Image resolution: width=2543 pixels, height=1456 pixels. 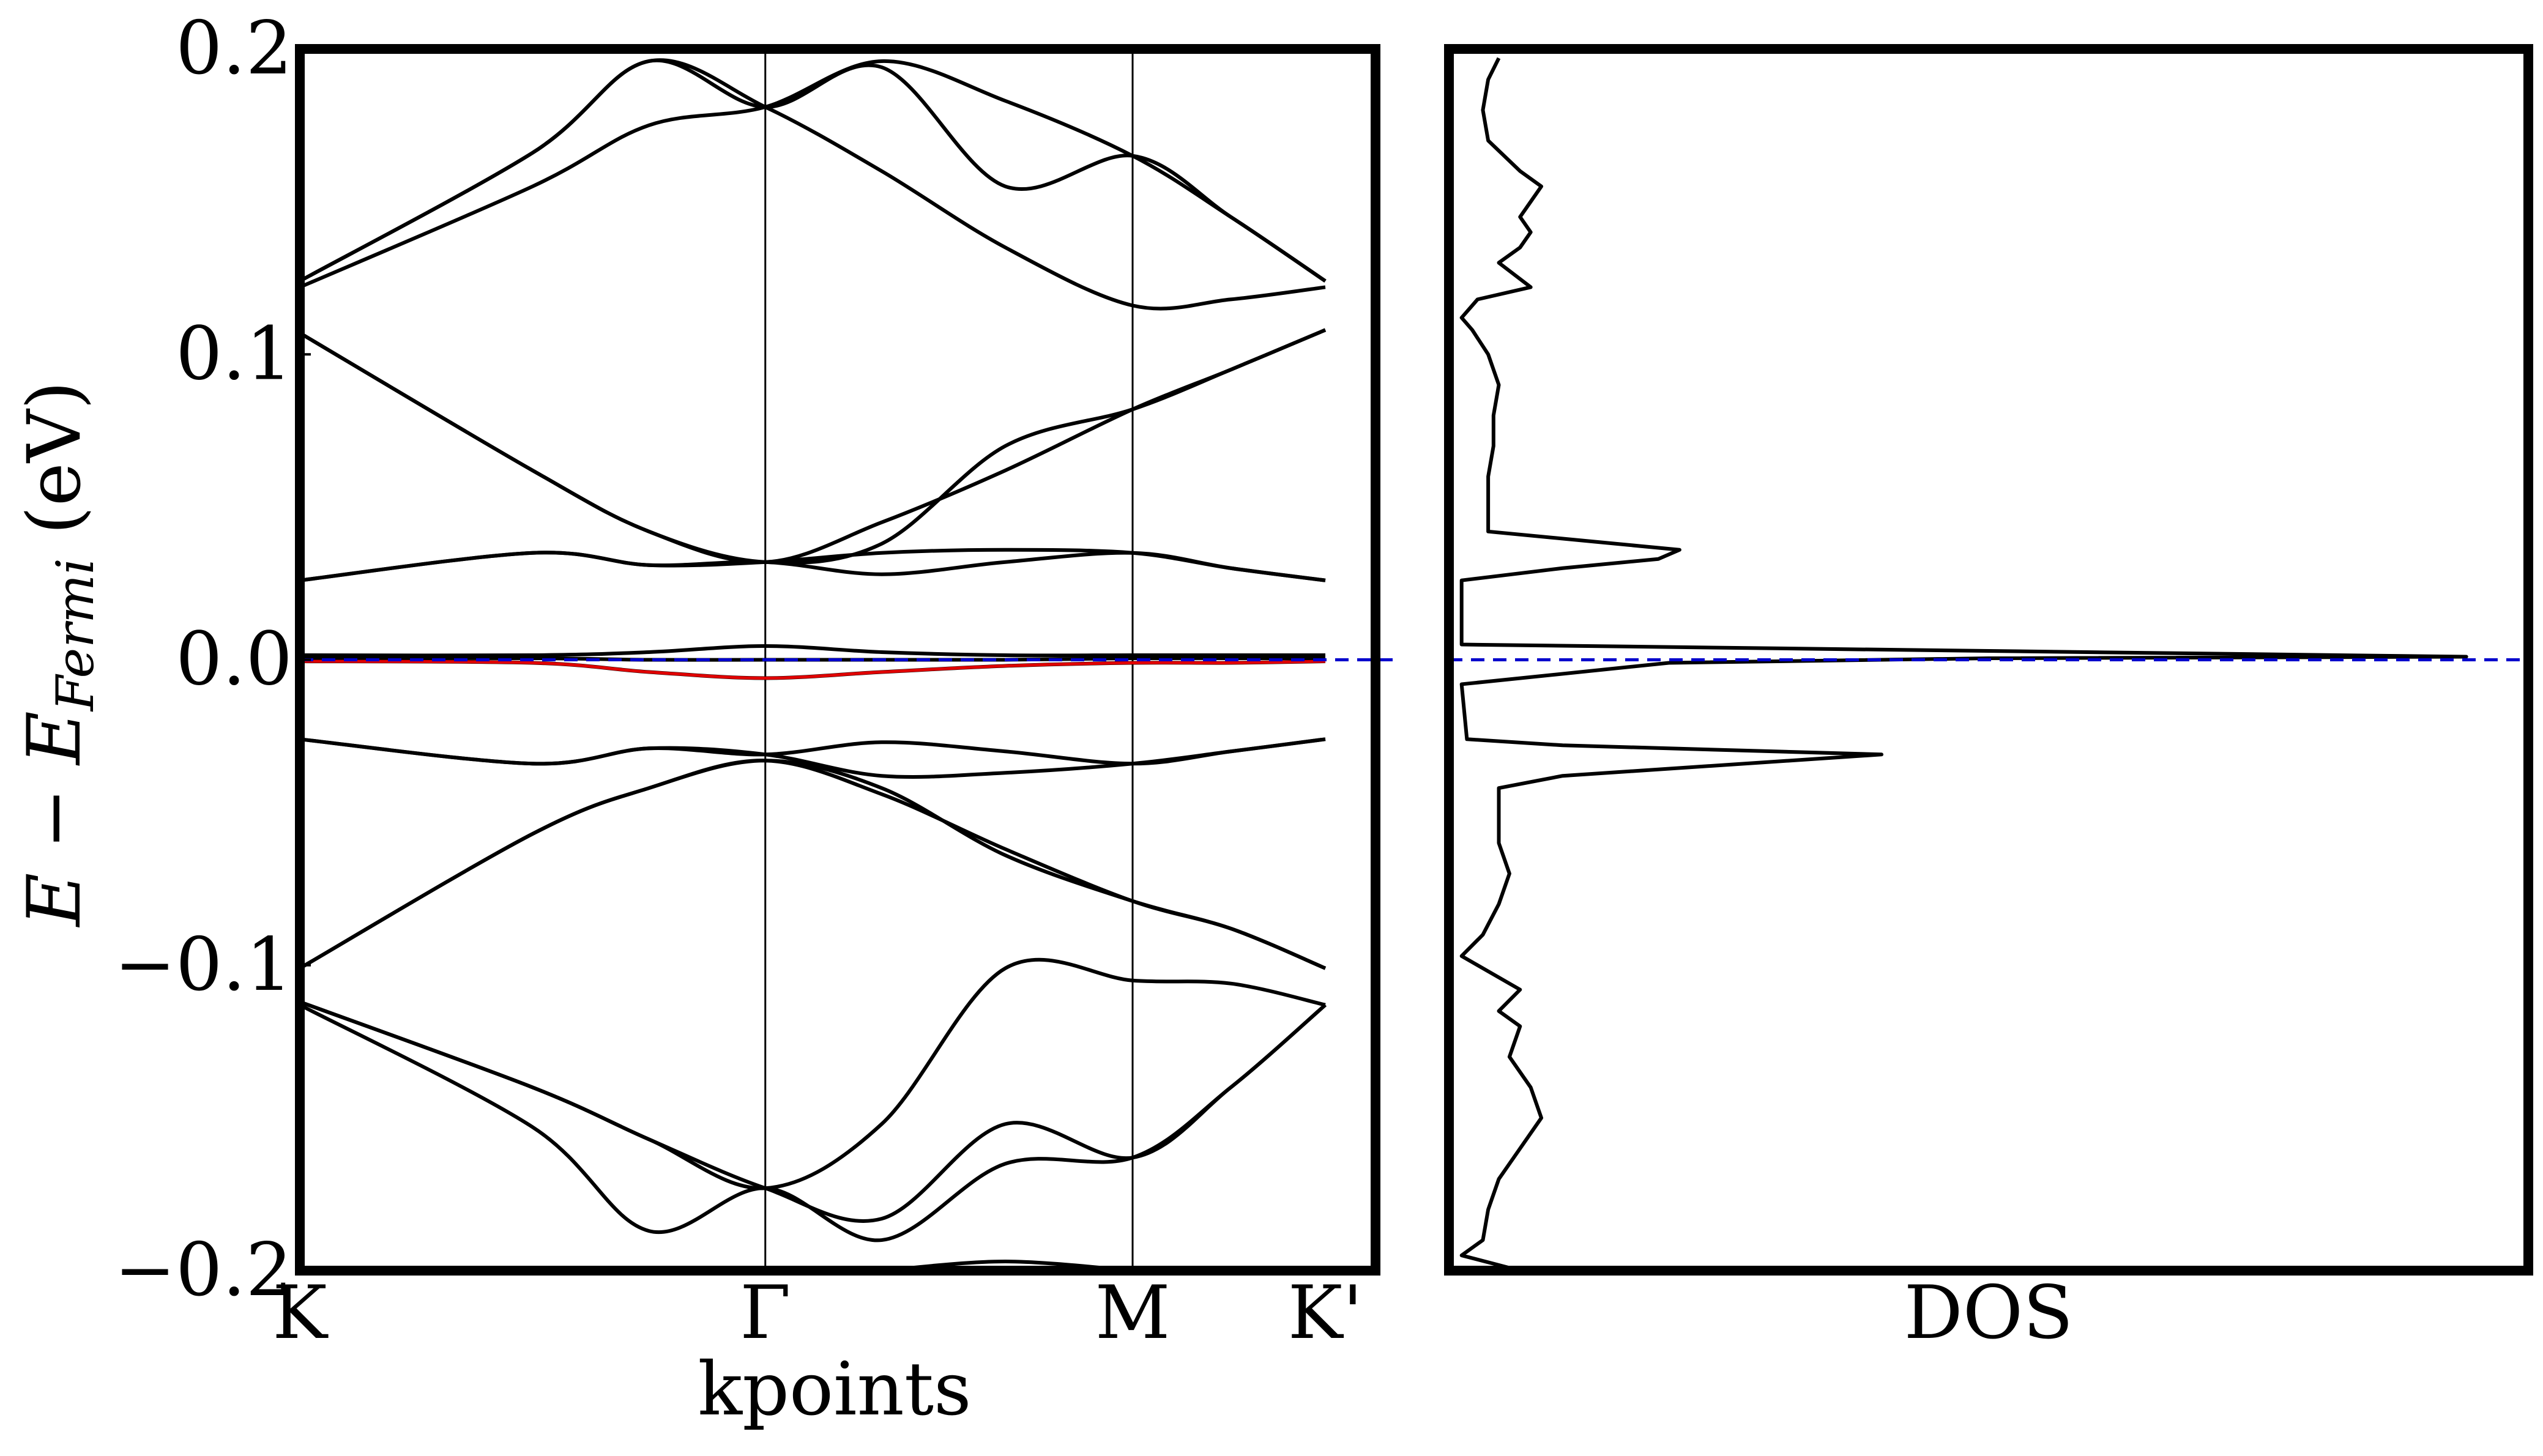 I want to click on y-tick-label-0: −0.2, so click(x=203, y=1271).